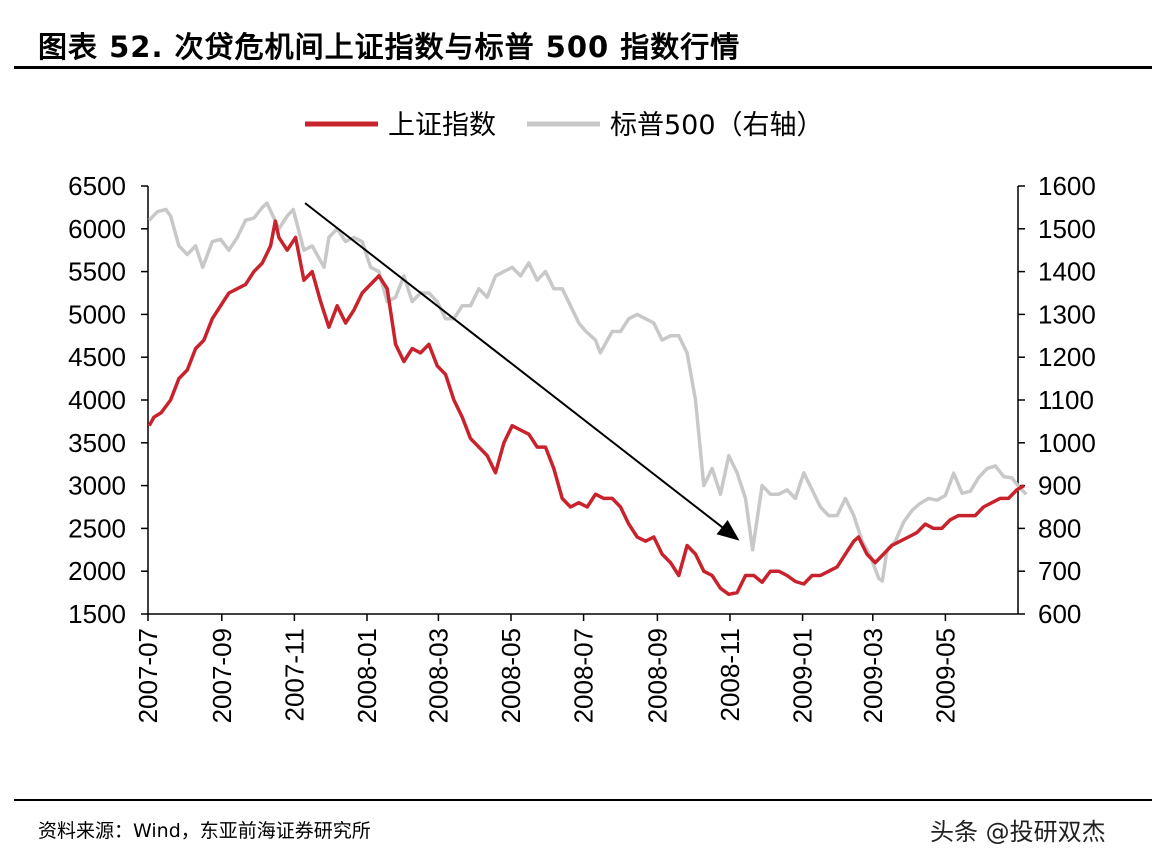 Image resolution: width=1169 pixels, height=868 pixels. I want to click on legend: 上证指数 标普500（右轴）, so click(564, 125).